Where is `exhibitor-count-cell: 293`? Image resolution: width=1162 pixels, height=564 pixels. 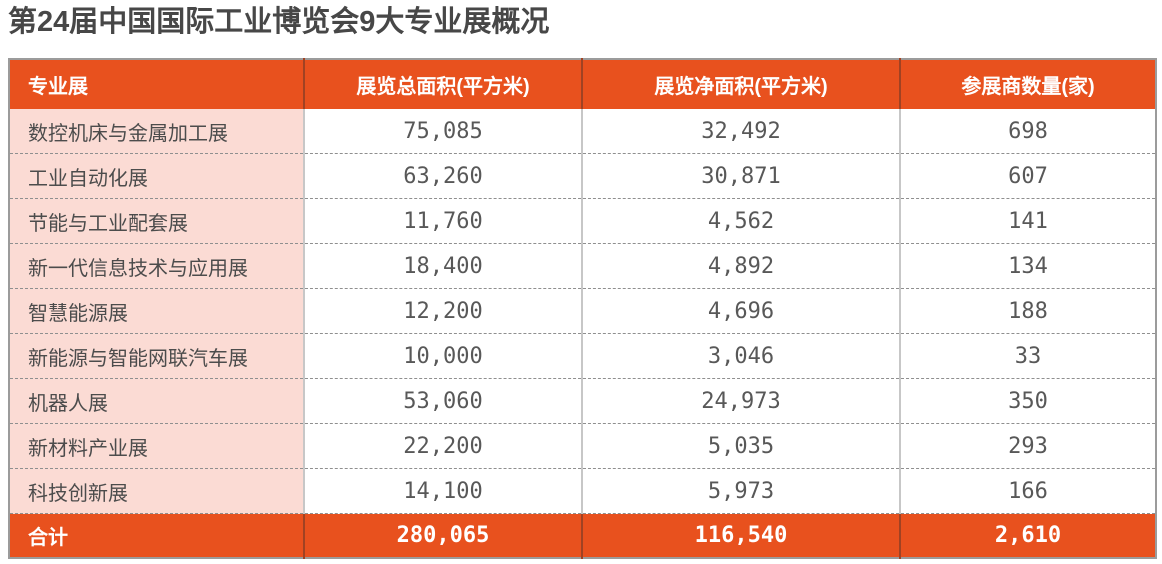 exhibitor-count-cell: 293 is located at coordinates (1028, 446).